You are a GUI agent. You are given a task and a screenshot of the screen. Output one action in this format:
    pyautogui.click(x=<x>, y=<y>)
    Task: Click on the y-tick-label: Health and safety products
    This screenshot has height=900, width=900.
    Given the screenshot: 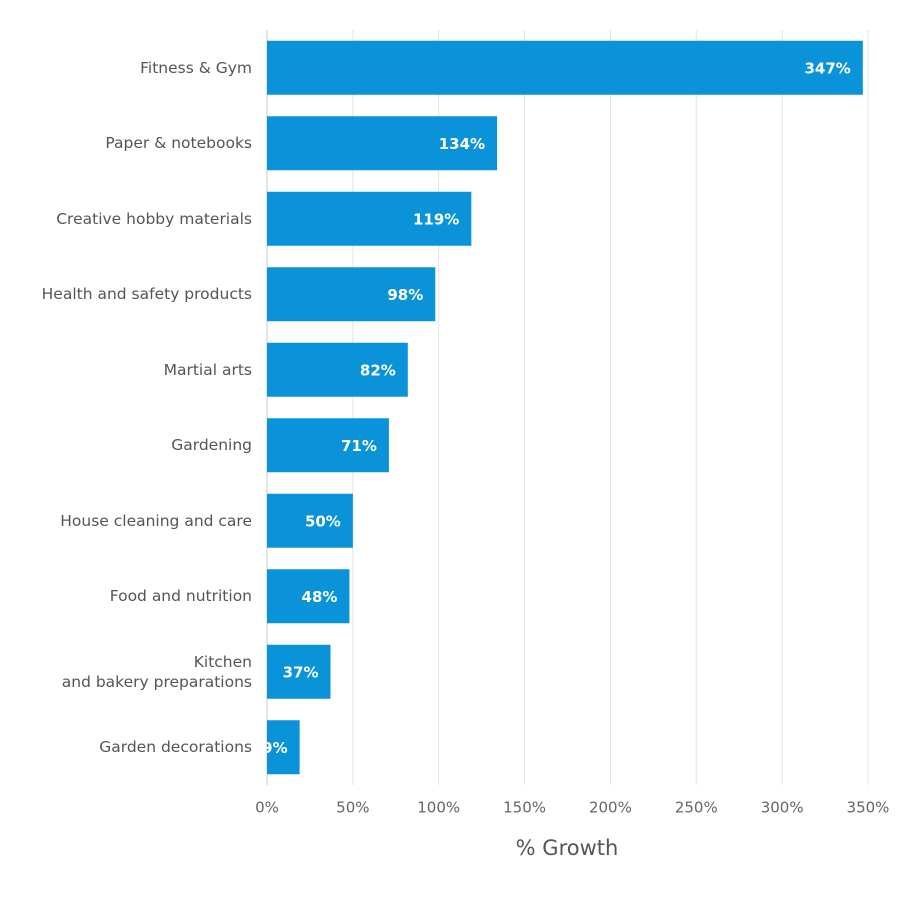 What is the action you would take?
    pyautogui.click(x=146, y=294)
    